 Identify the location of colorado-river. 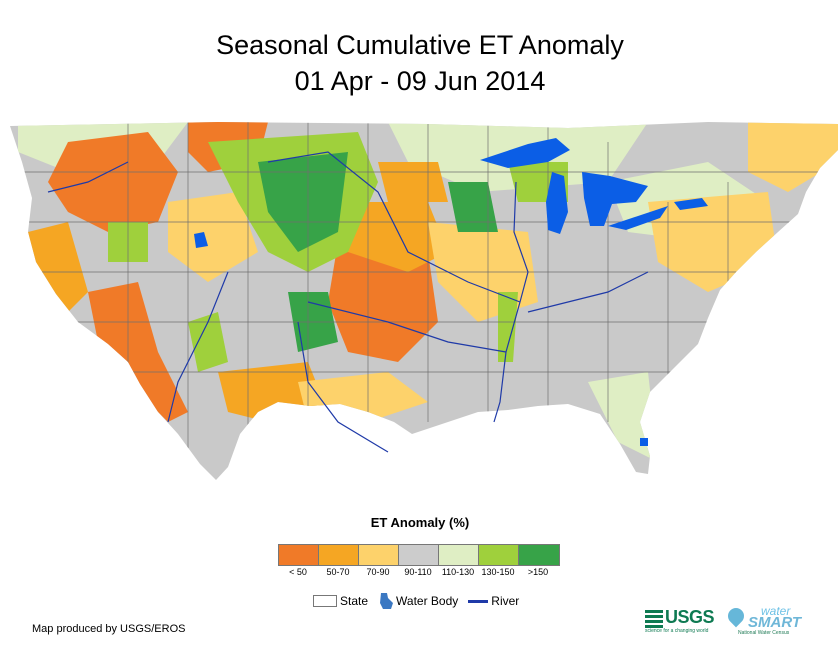
(198, 347).